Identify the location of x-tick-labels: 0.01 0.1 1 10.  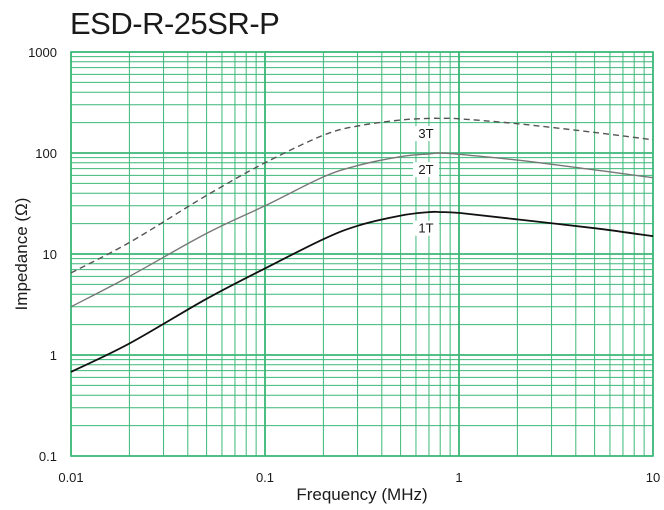
(359, 477).